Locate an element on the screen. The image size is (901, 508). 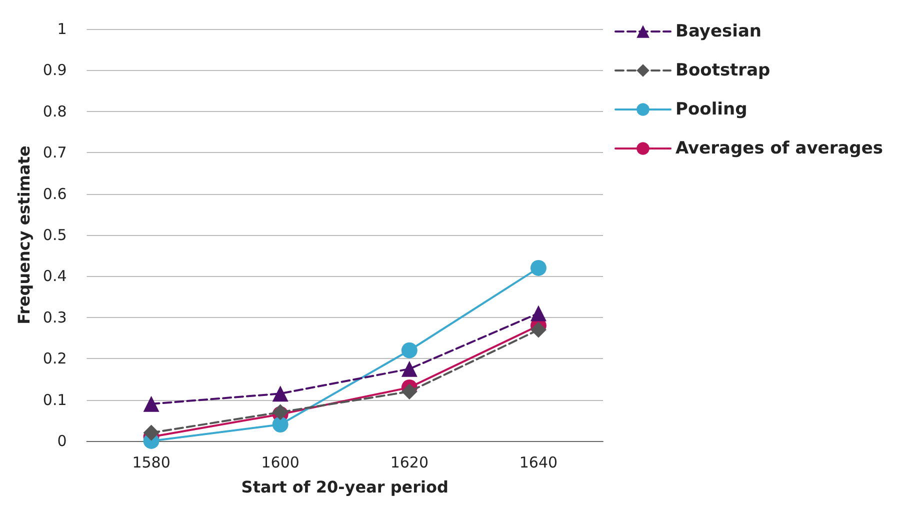
y-tick-label: 0.9 is located at coordinates (54, 70).